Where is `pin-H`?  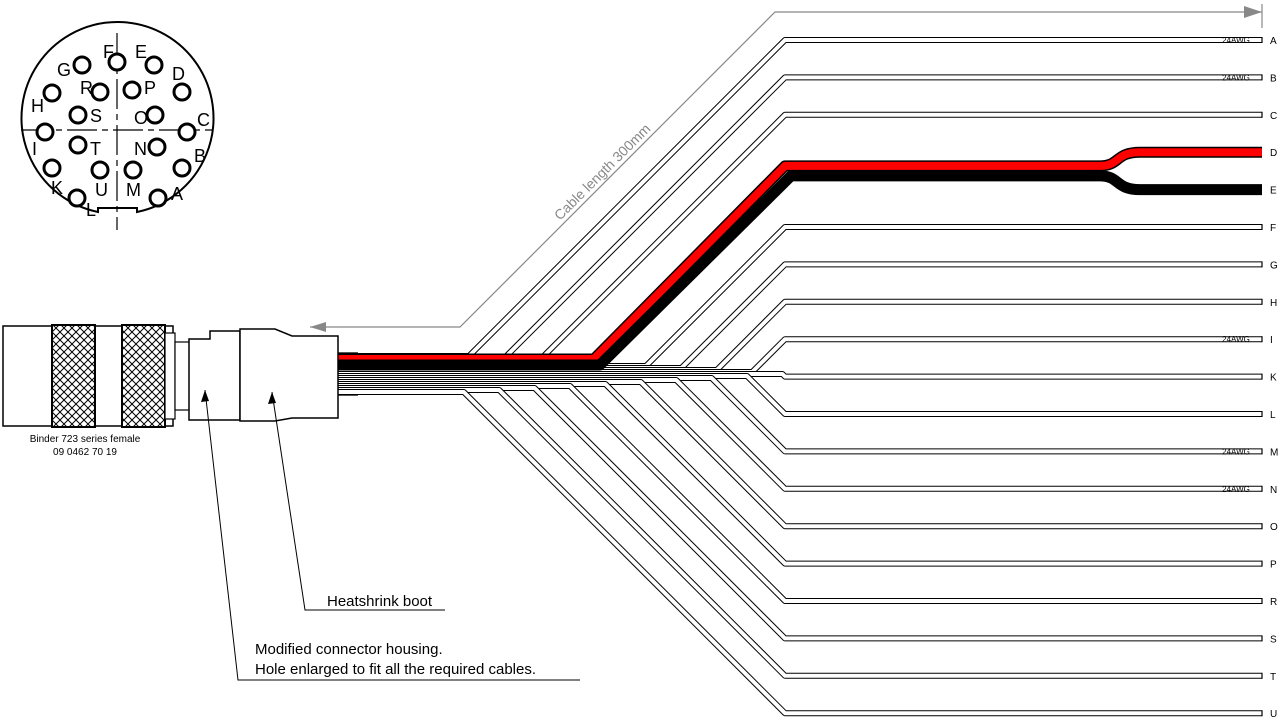 pin-H is located at coordinates (52, 93).